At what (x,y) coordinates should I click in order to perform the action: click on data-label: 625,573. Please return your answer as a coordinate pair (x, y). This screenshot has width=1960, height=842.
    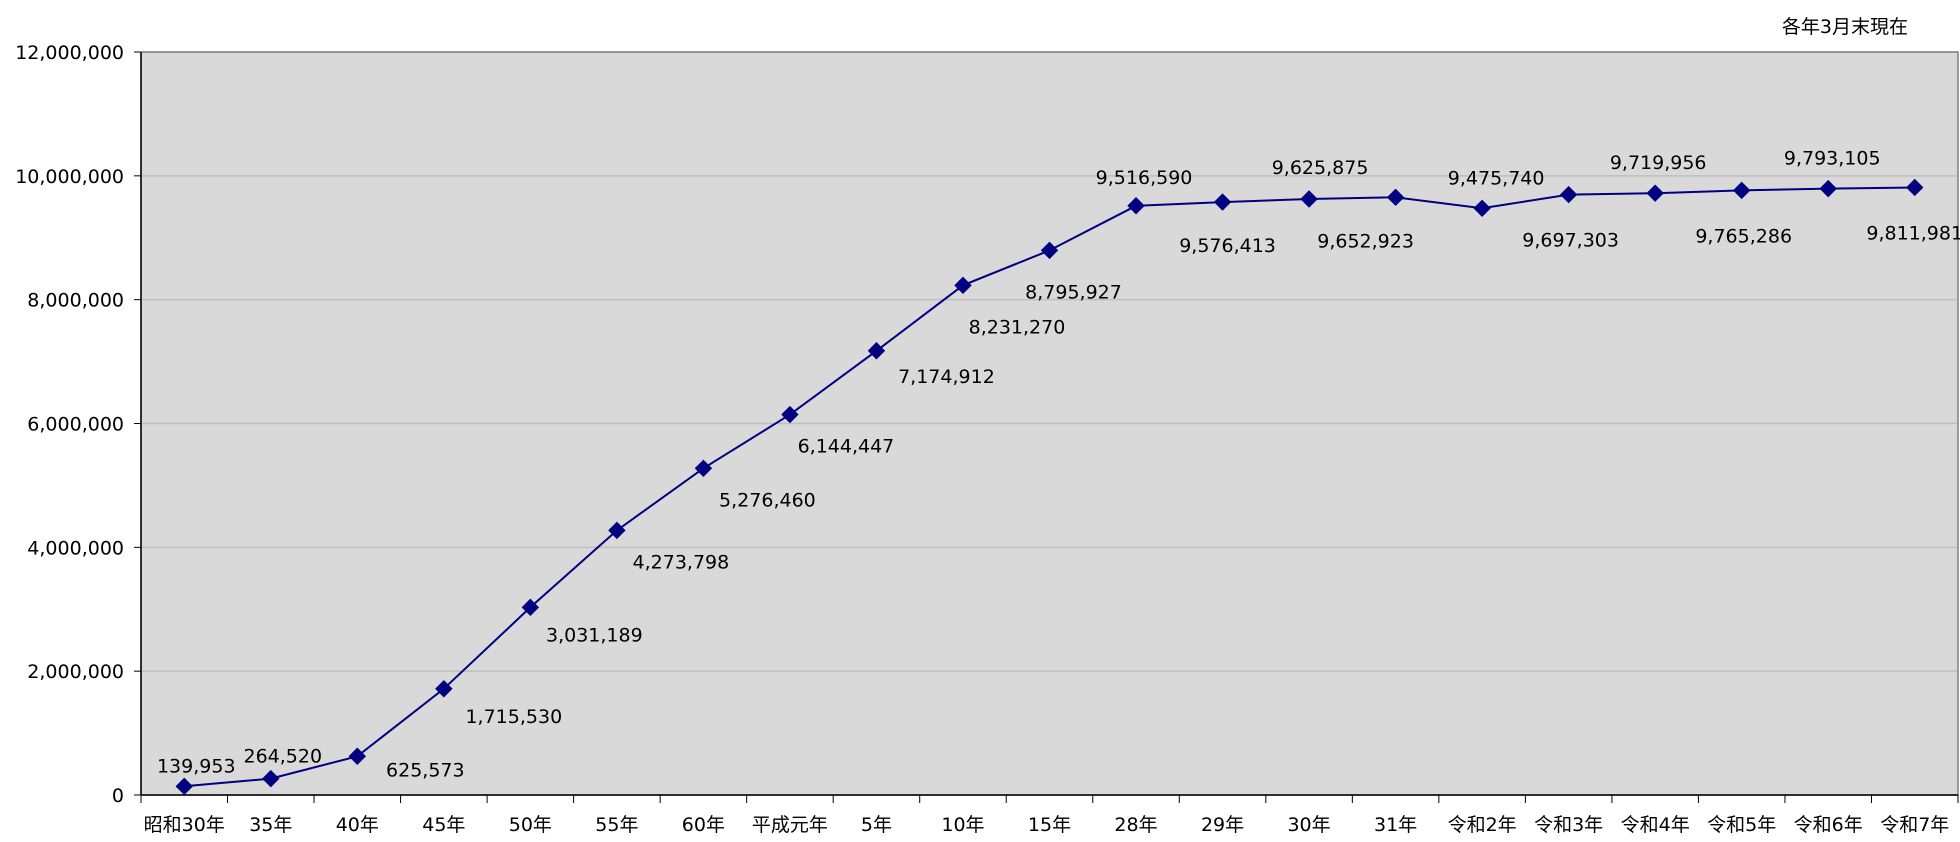
    Looking at the image, I should click on (425, 770).